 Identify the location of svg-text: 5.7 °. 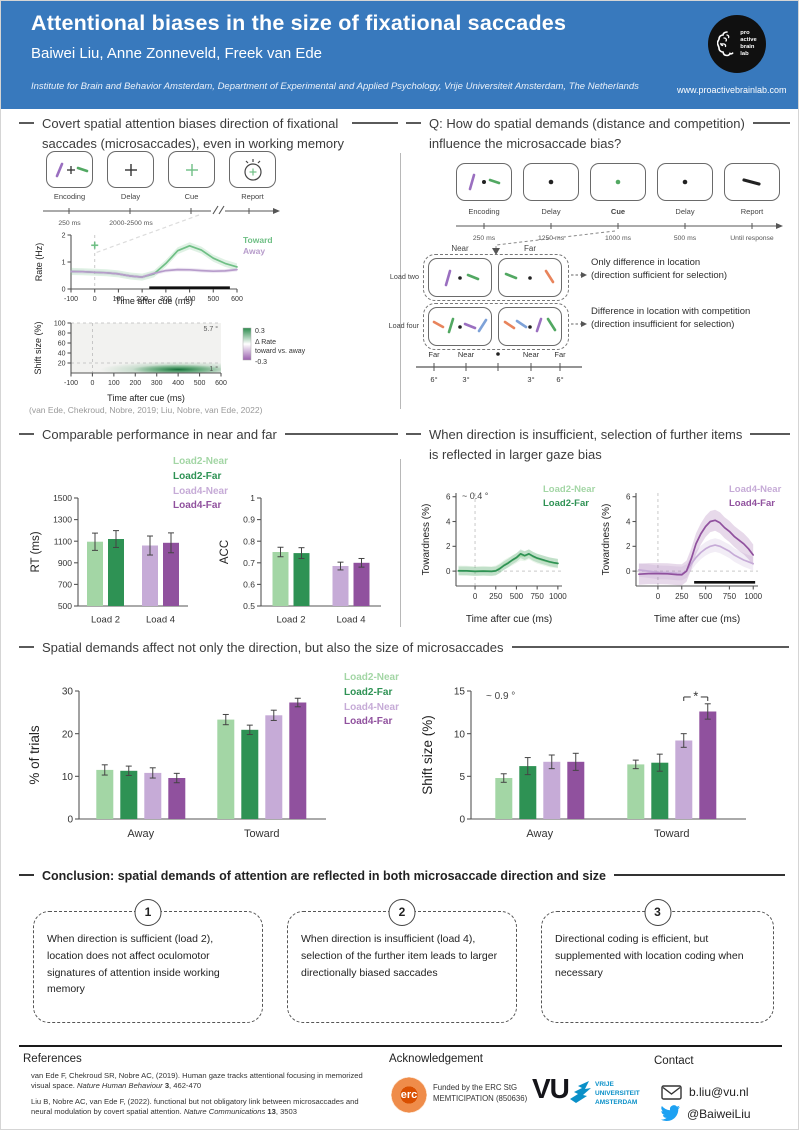
(211, 329).